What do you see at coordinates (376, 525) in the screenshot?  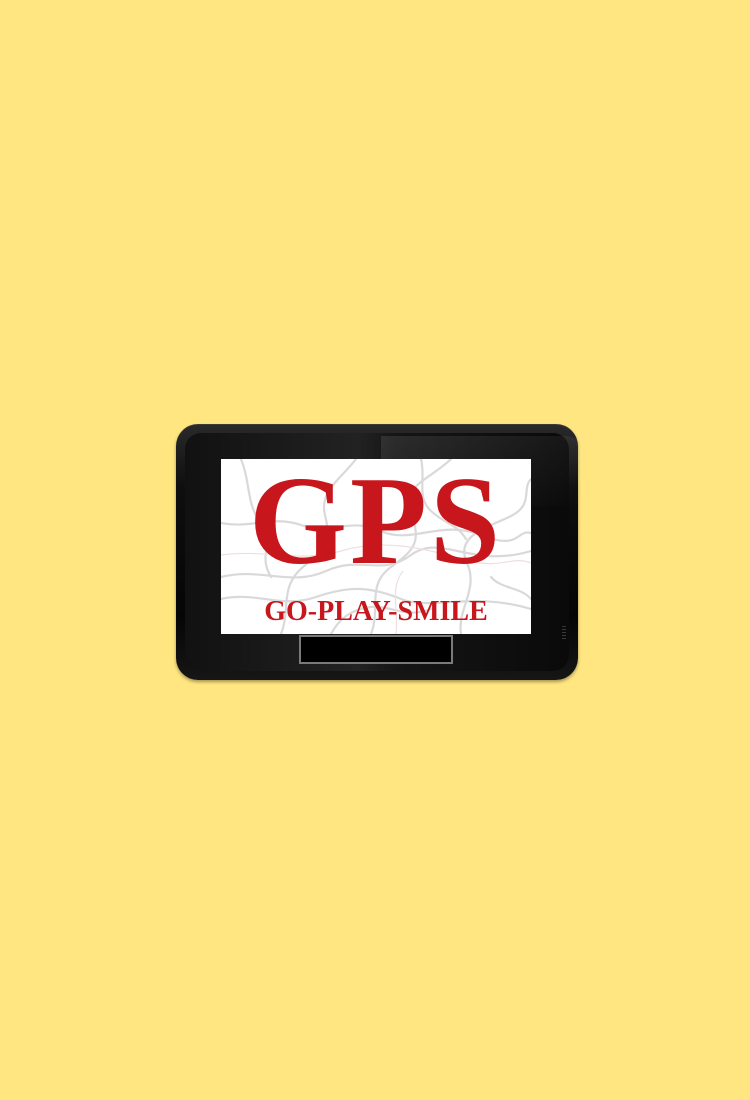 I see `logo-title: GPS` at bounding box center [376, 525].